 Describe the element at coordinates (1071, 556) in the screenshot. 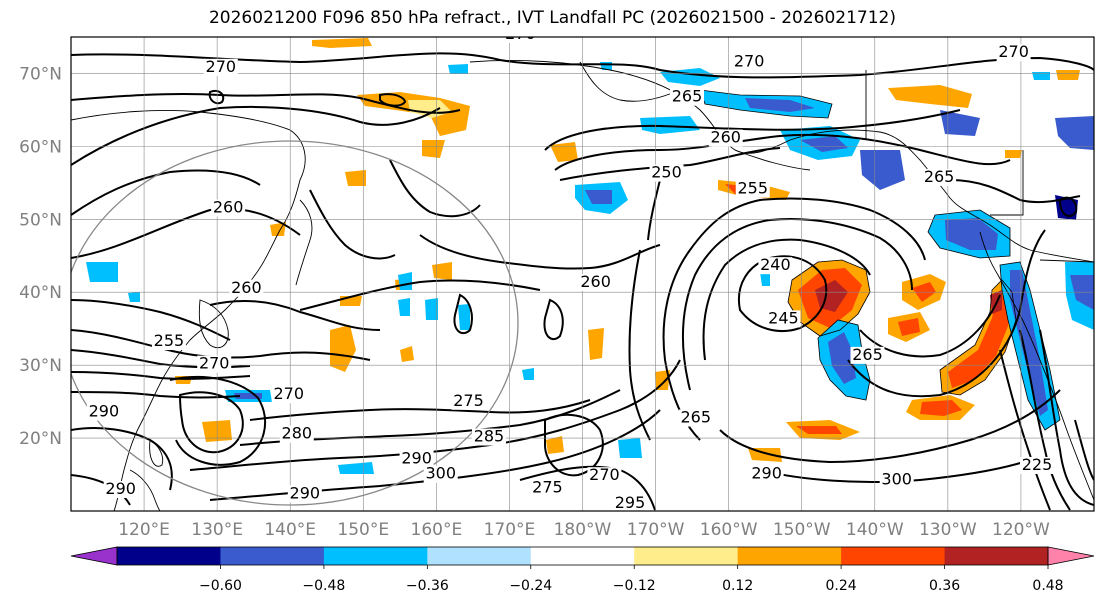

I see `colorbar-extend-max` at that location.